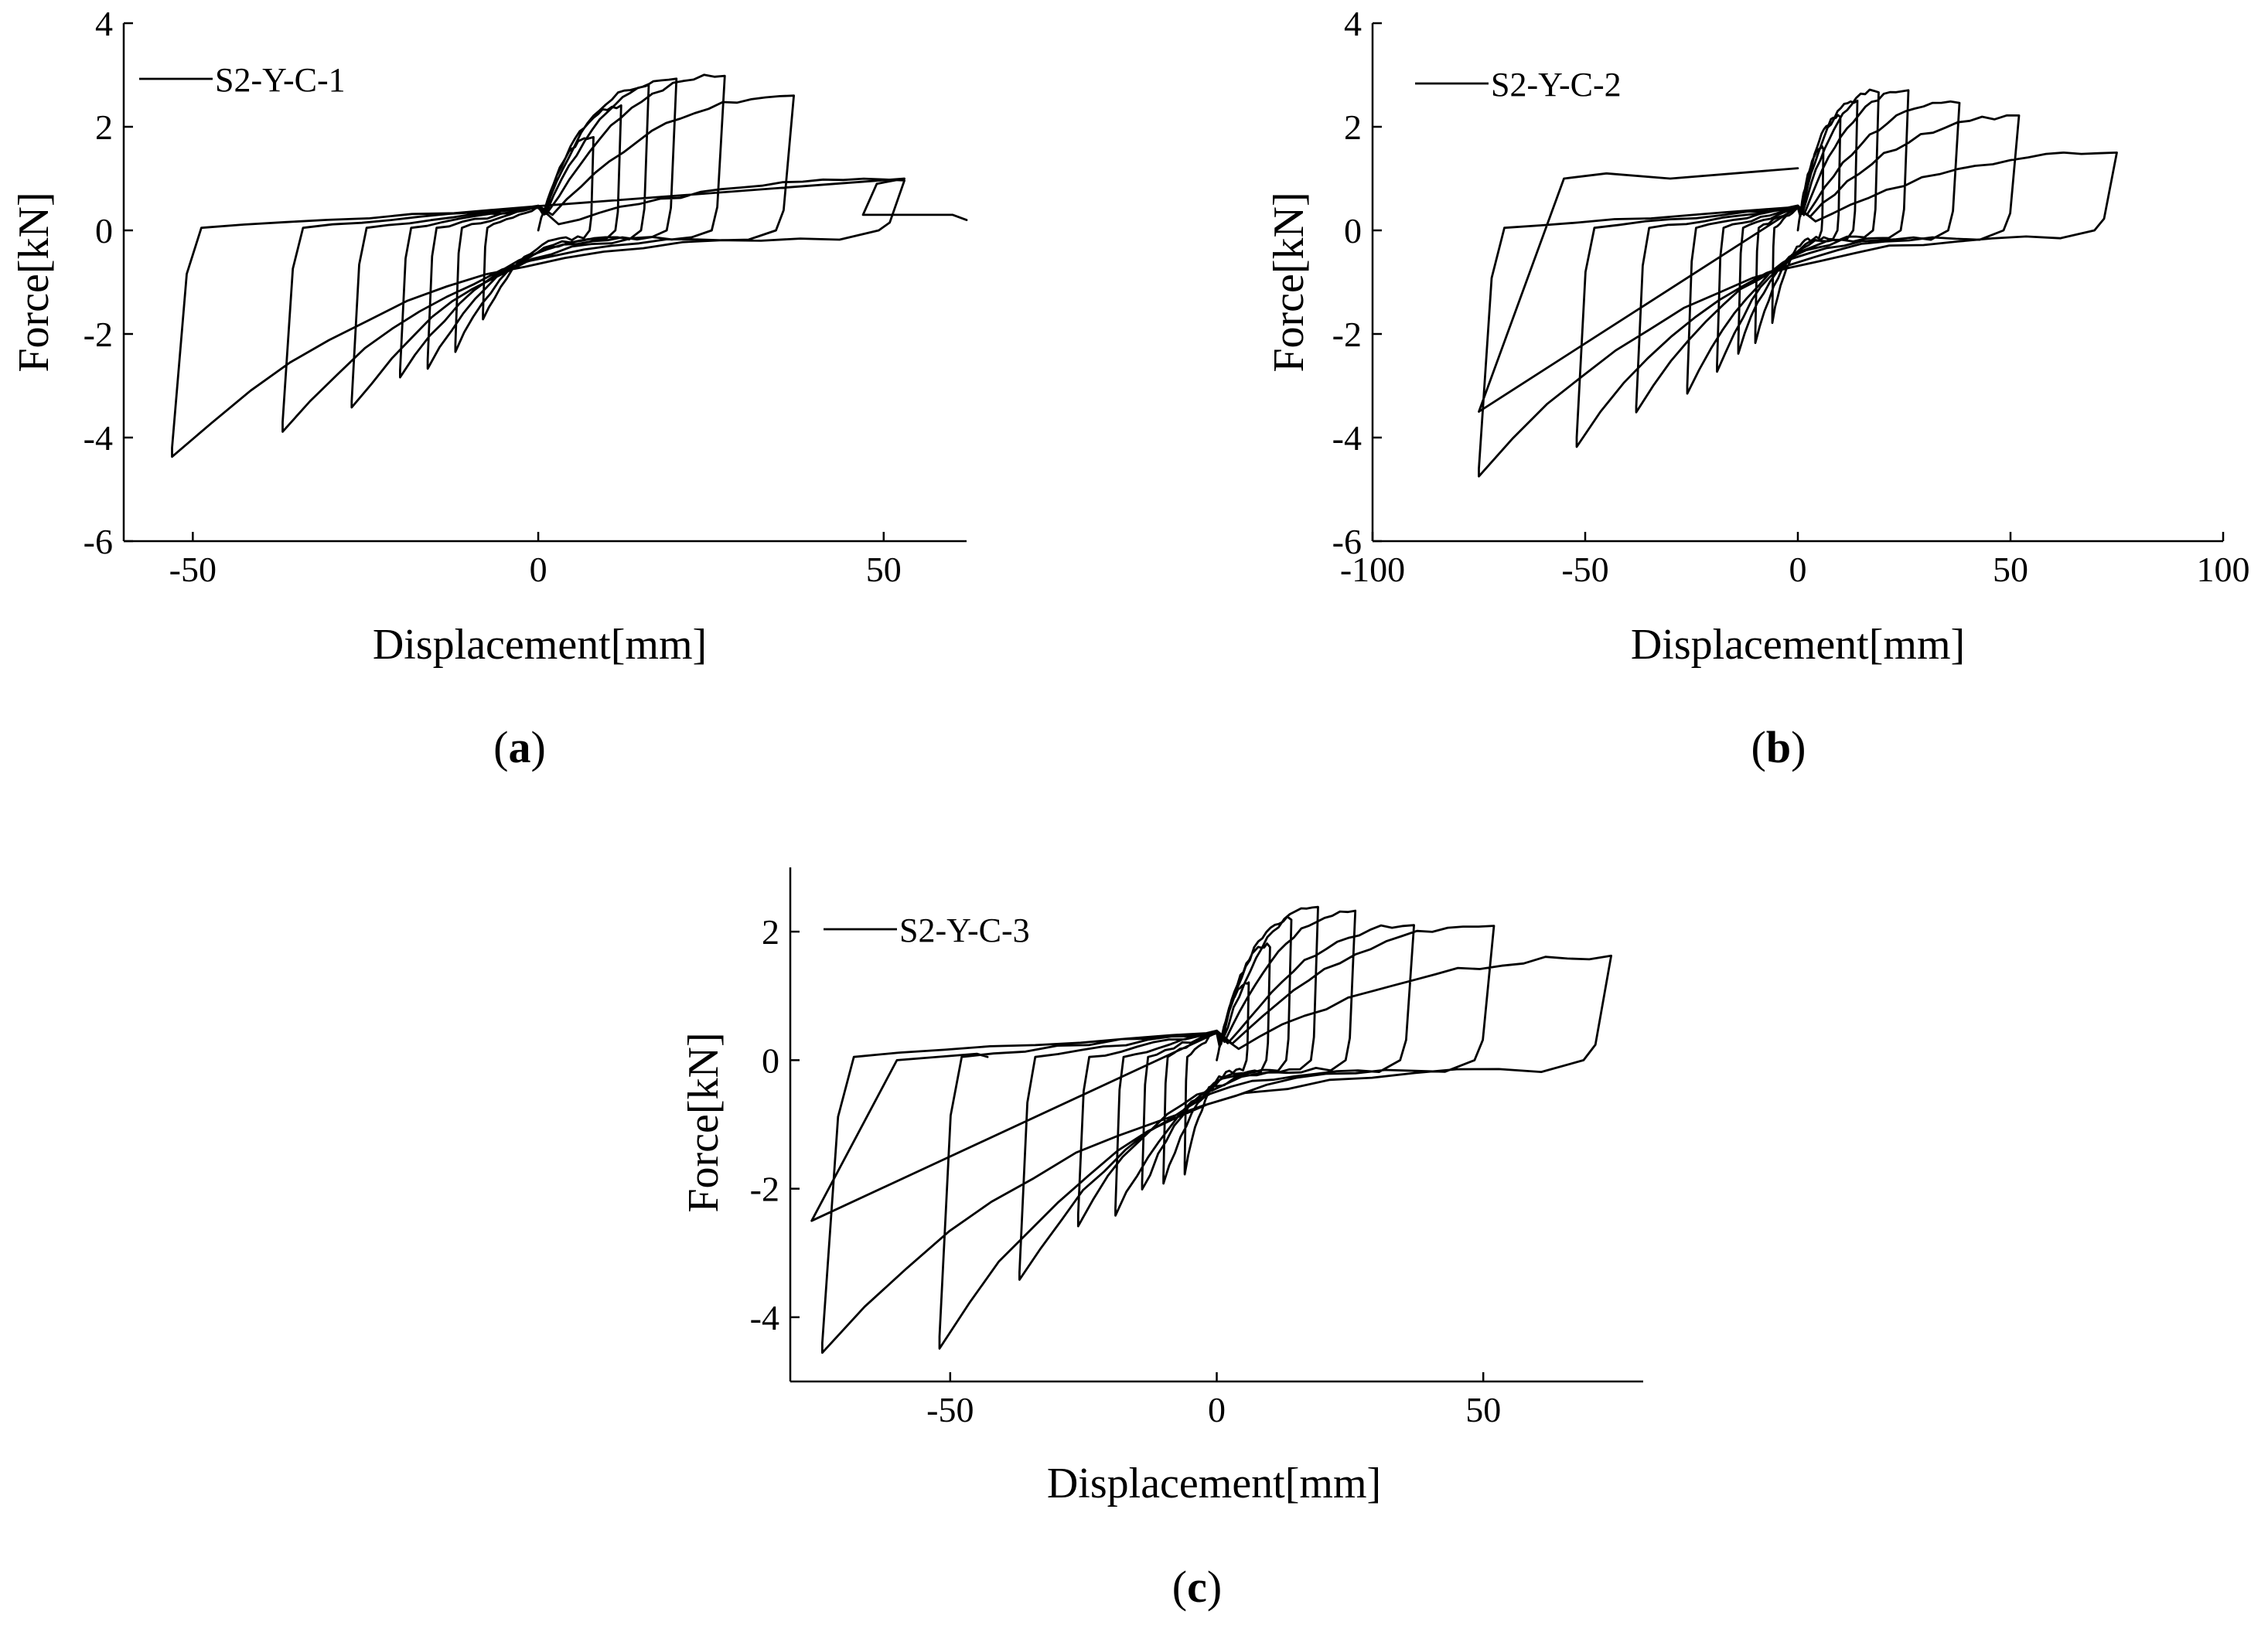  I want to click on ticks-c: -50 0 50 -4 -2 0 2, so click(1126, 1170).